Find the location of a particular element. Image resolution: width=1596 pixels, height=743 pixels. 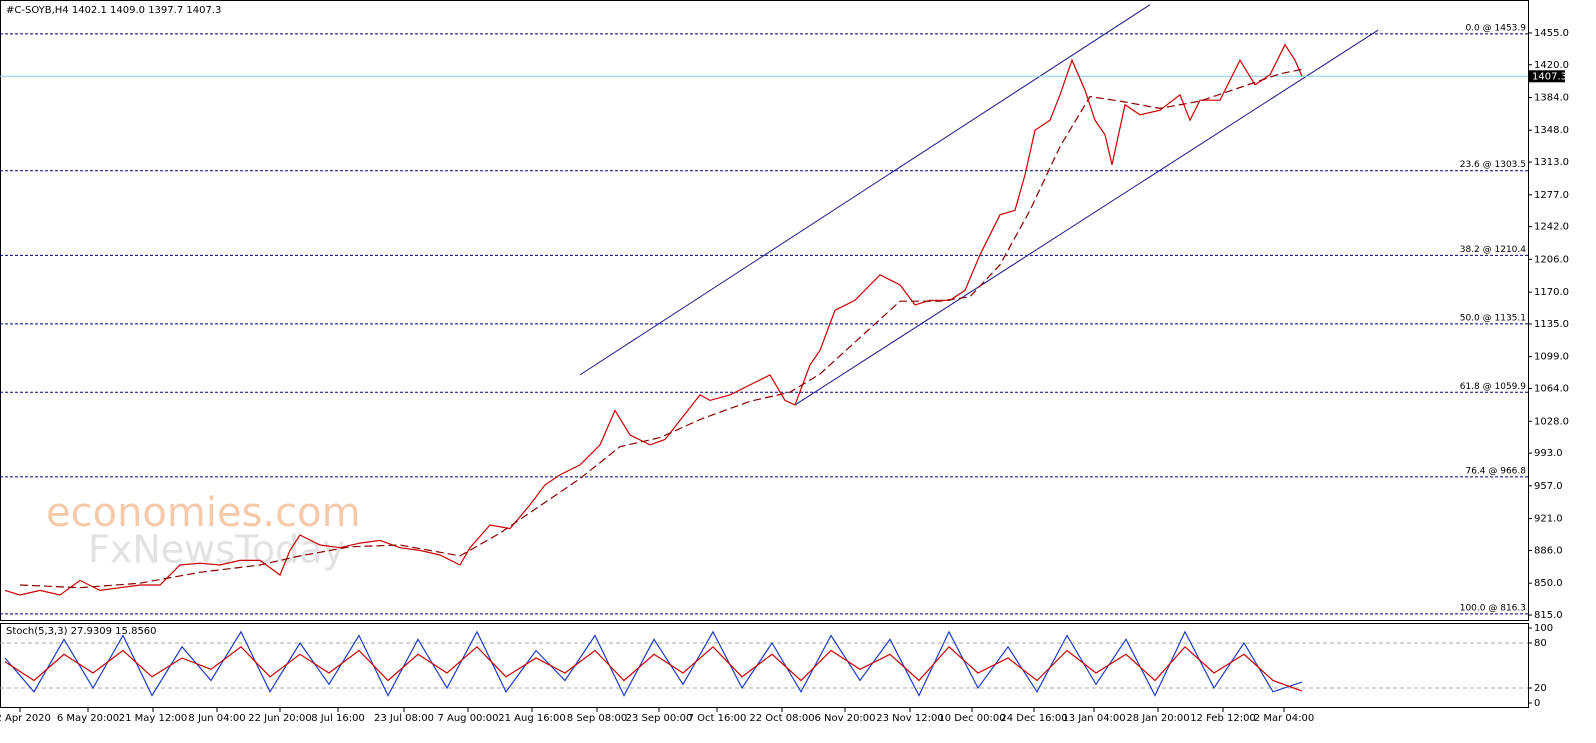

x-tick-label: 21 Aug 16:00 is located at coordinates (531, 718).